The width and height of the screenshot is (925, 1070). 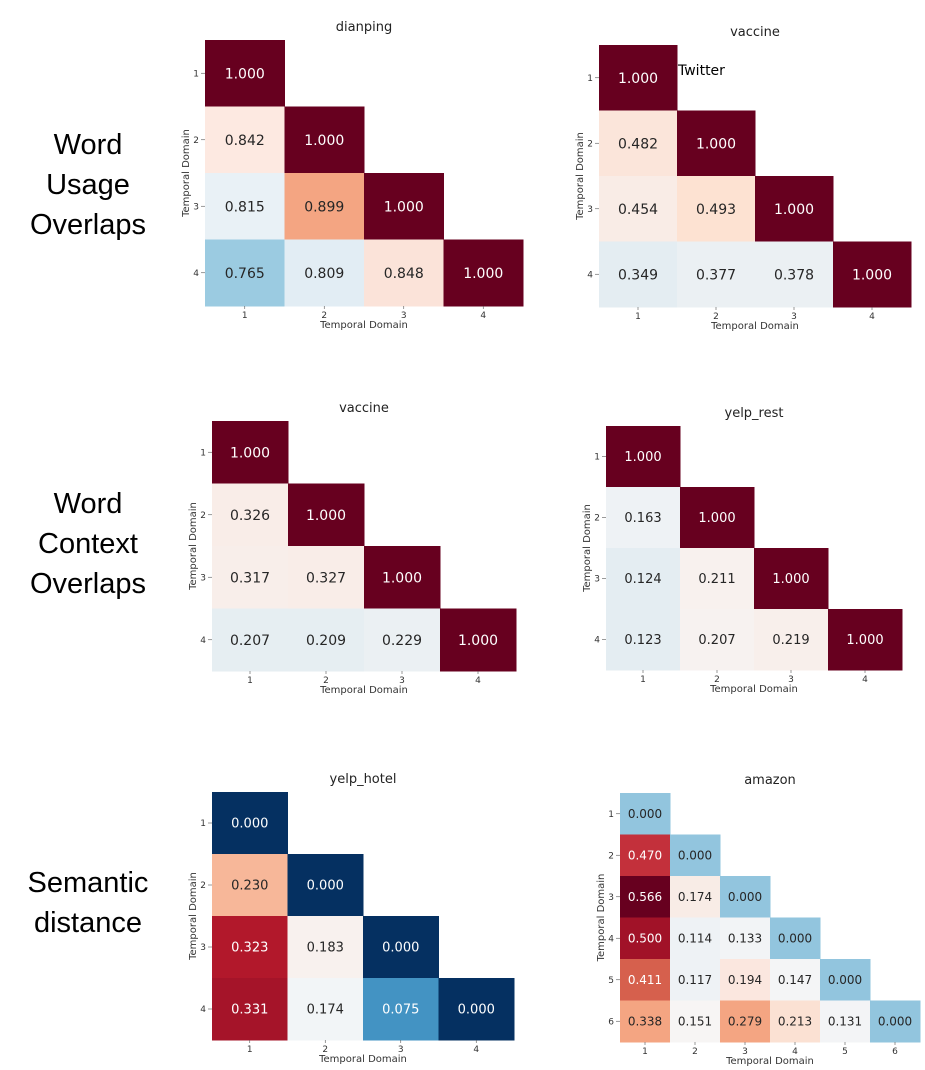 I want to click on chart-title: dianping, so click(x=364, y=27).